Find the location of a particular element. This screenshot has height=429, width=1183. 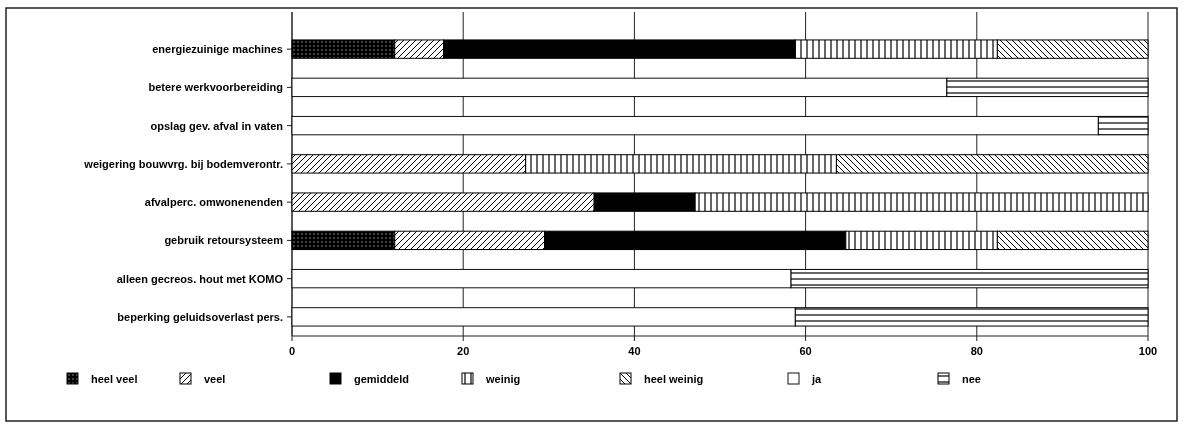

legend-label: veel is located at coordinates (215, 379).